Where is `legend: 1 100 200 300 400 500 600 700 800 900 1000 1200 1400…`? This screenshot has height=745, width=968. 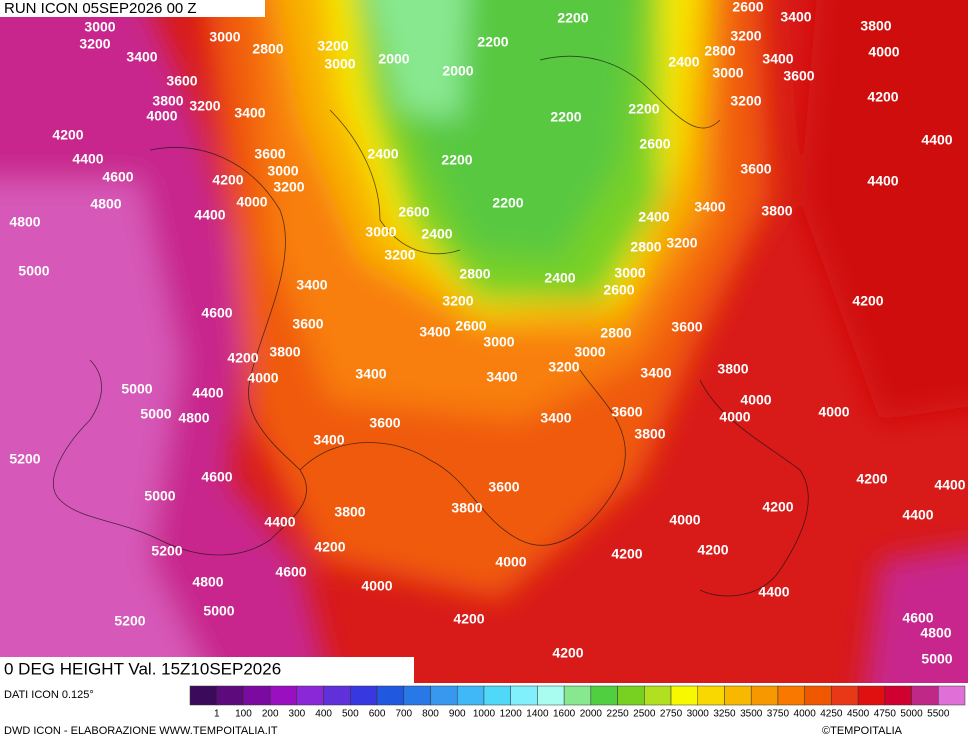 legend: 1 100 200 300 400 500 600 700 800 900 1000 1200 1400… is located at coordinates (577, 702).